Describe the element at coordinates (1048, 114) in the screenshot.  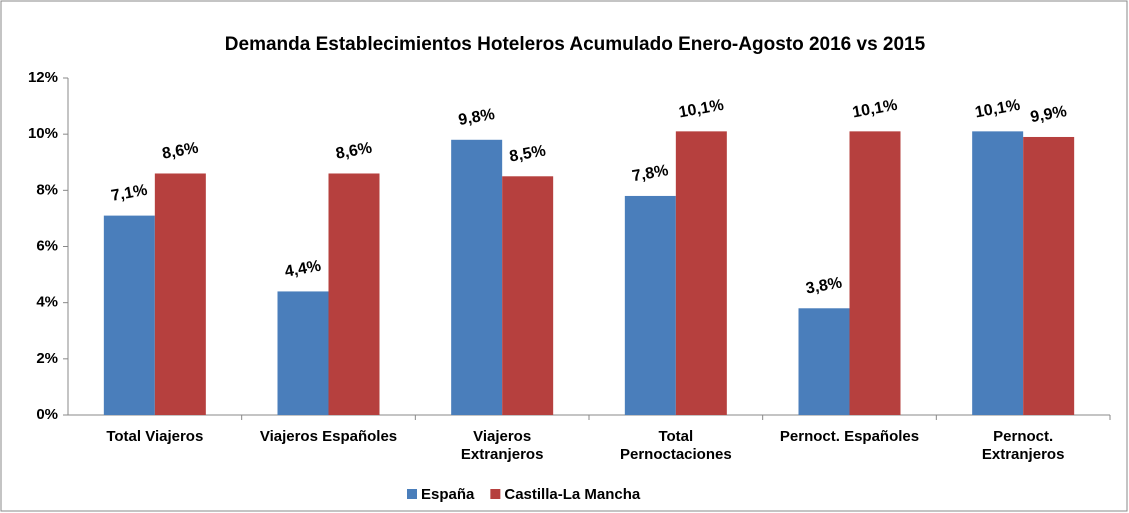
I see `data-label: 9,9%` at that location.